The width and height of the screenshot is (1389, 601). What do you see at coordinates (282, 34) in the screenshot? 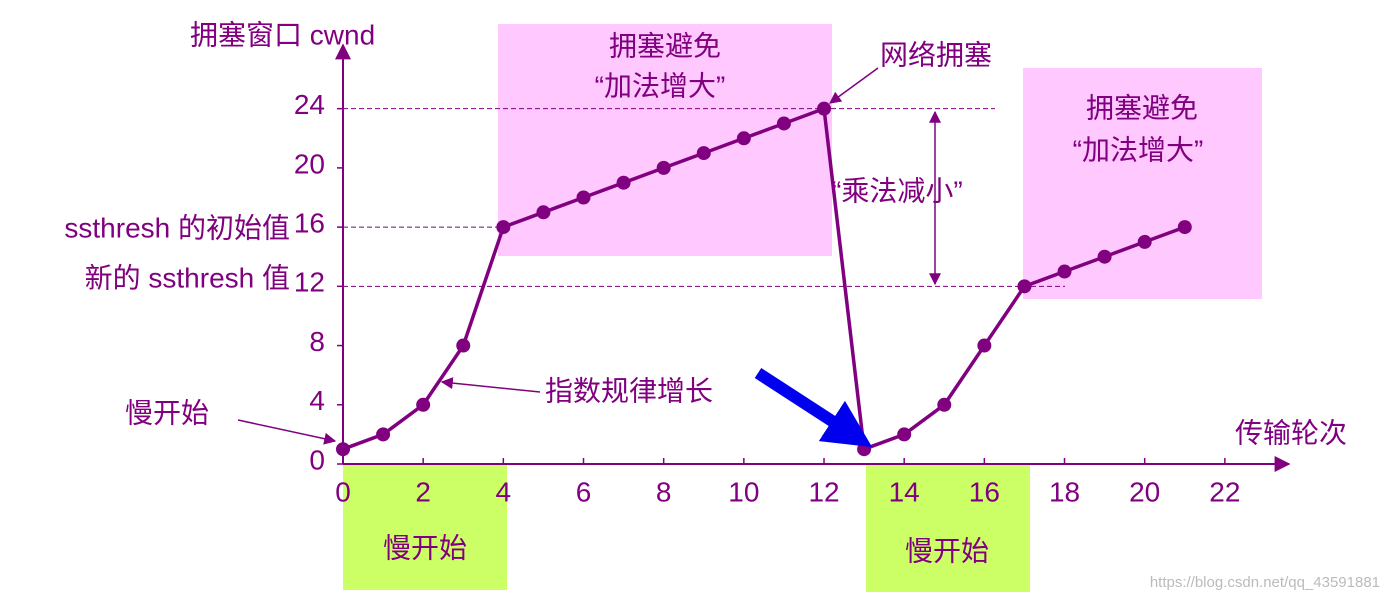
I see `y-axis-label: 拥塞窗口 cwnd` at bounding box center [282, 34].